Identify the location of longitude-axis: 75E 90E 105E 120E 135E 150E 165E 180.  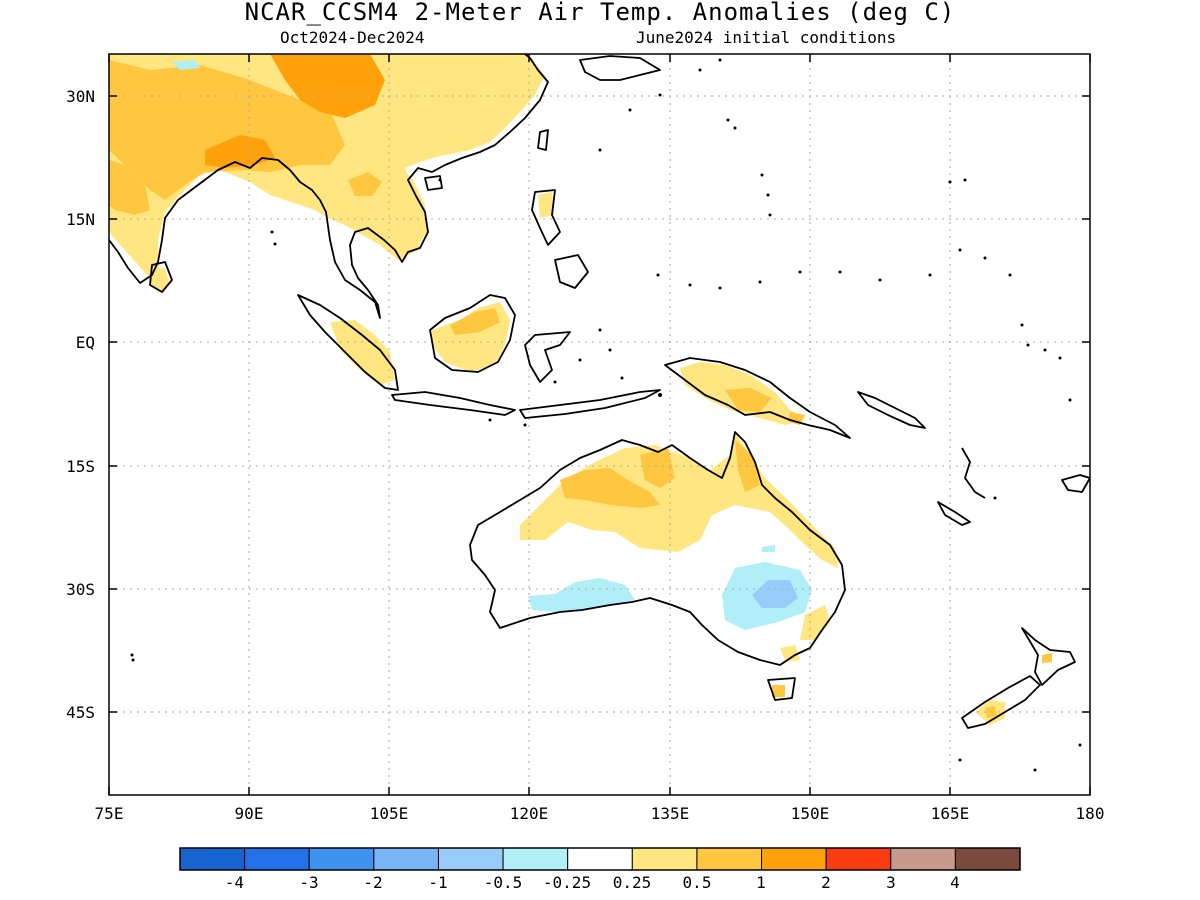
(600, 813).